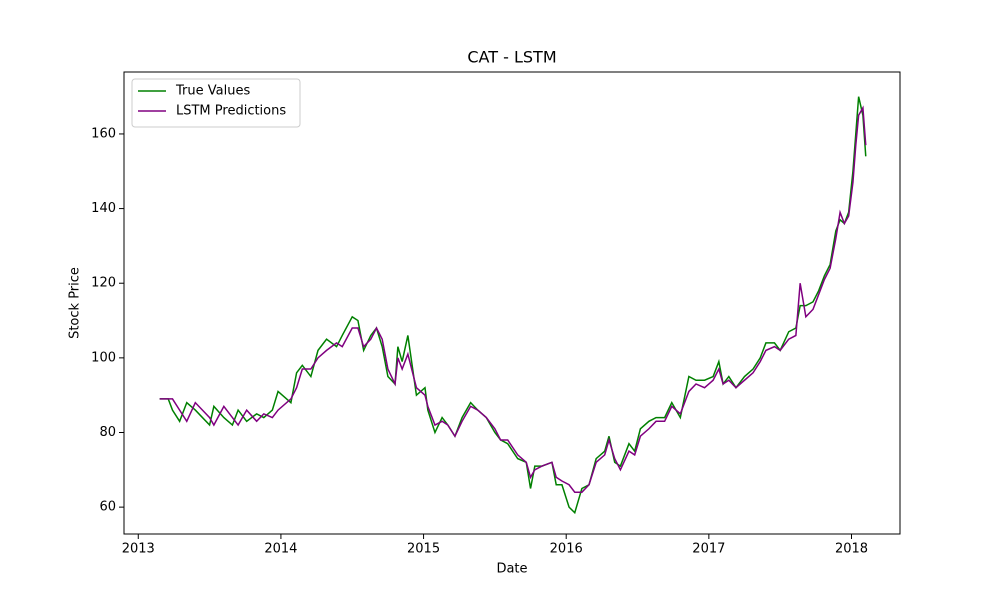  Describe the element at coordinates (851, 549) in the screenshot. I see `x-tick-label: 2018` at that location.